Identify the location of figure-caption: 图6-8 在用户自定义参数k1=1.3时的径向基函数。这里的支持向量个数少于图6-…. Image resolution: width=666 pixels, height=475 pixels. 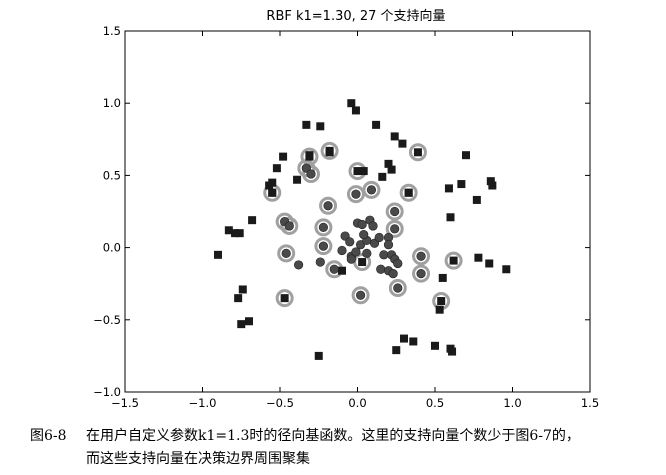
(345, 448).